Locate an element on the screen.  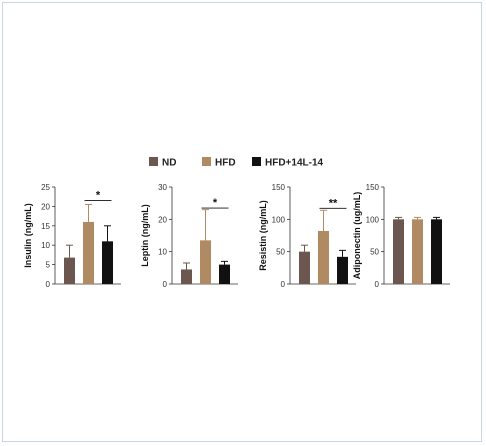
y-tick-label: 25 is located at coordinates (45, 187).